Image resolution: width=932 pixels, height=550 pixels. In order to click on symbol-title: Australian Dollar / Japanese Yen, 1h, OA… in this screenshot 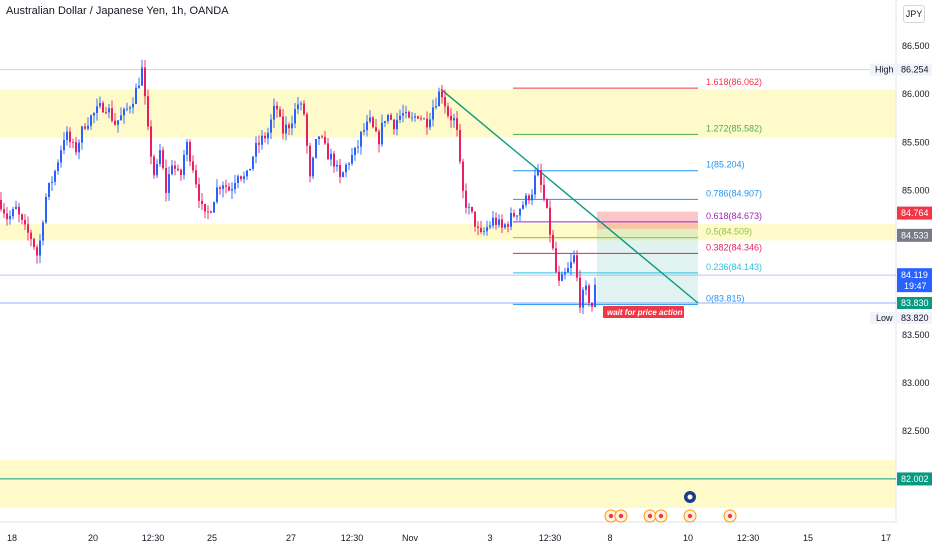, I will do `click(117, 11)`.